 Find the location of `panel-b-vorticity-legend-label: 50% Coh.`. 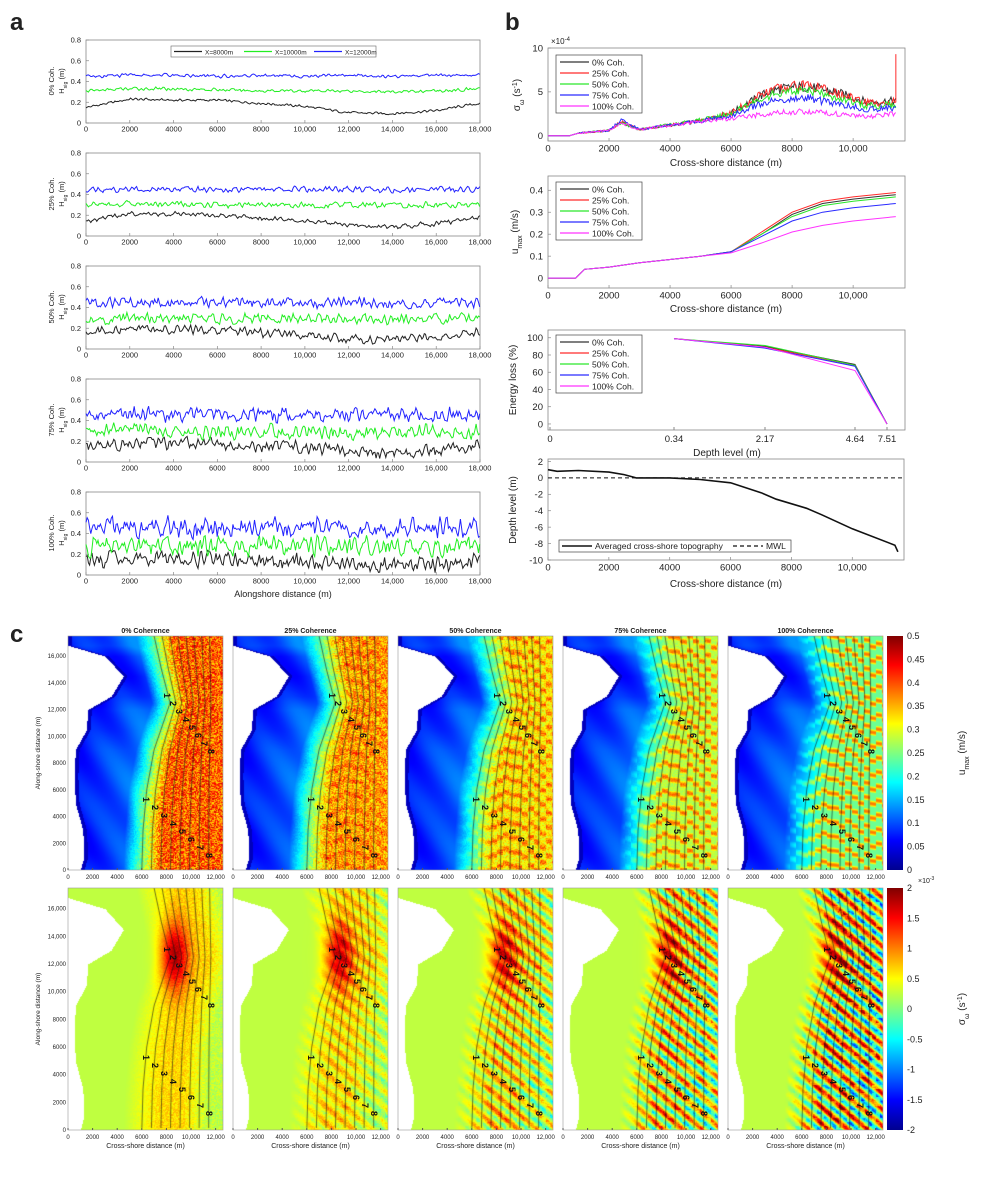

panel-b-vorticity-legend-label: 50% Coh. is located at coordinates (610, 85).